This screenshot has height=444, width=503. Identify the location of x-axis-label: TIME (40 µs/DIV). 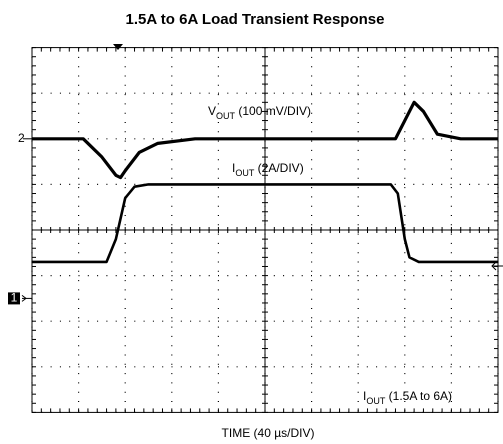
(268, 433).